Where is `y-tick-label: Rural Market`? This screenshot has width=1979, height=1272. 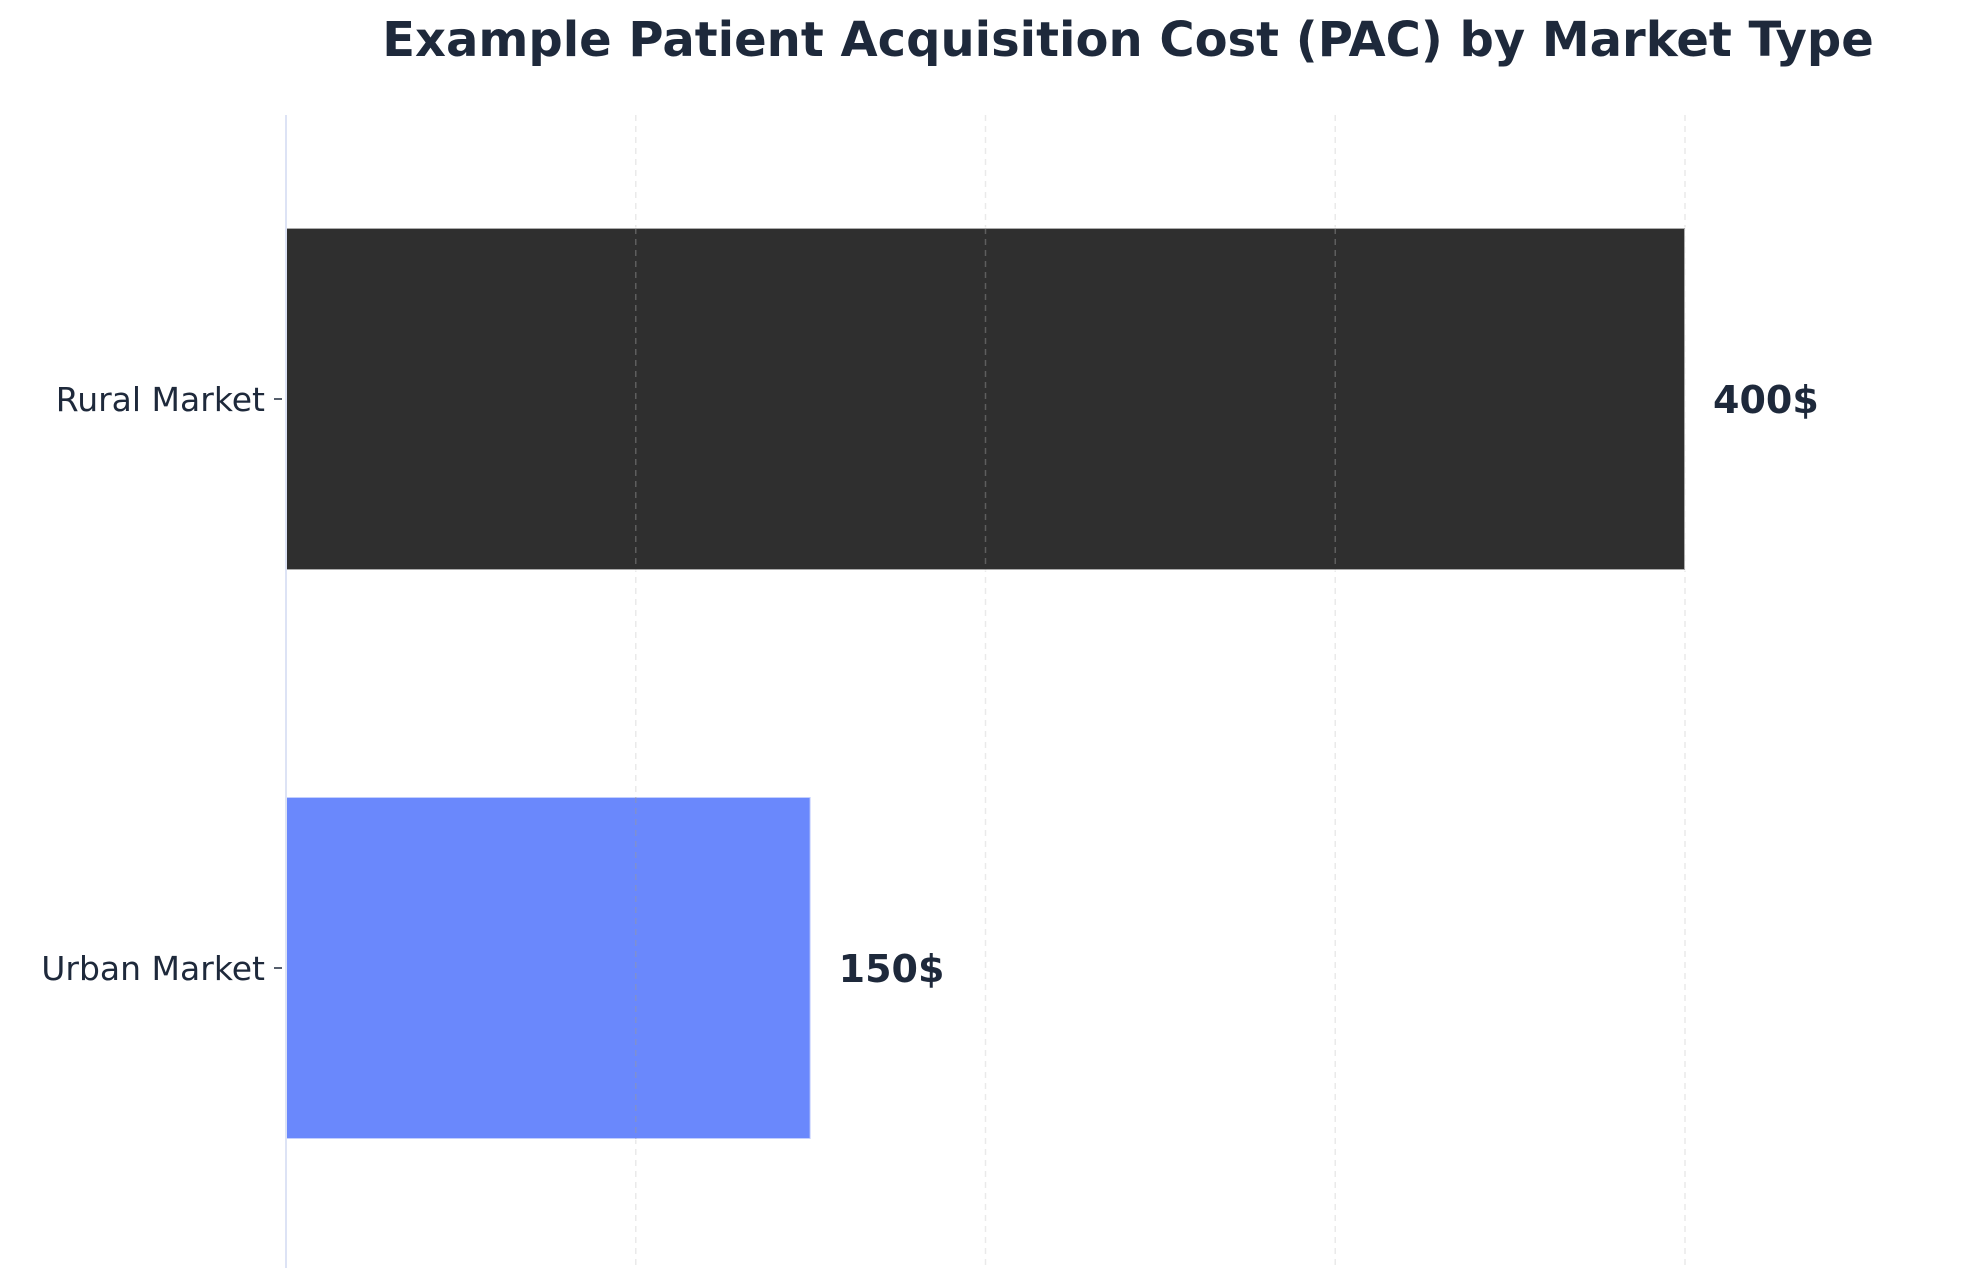
y-tick-label: Rural Market is located at coordinates (160, 399).